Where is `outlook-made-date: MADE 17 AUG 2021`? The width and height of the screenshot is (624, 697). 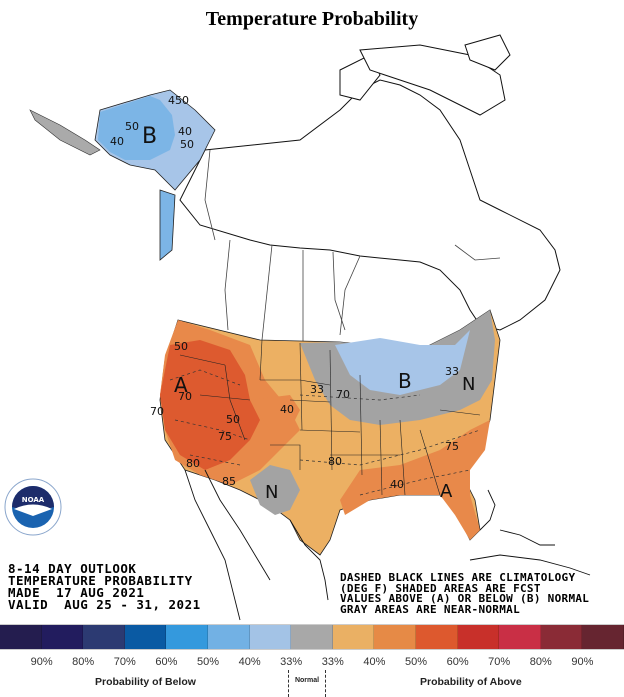
outlook-made-date: MADE 17 AUG 2021 is located at coordinates (76, 592).